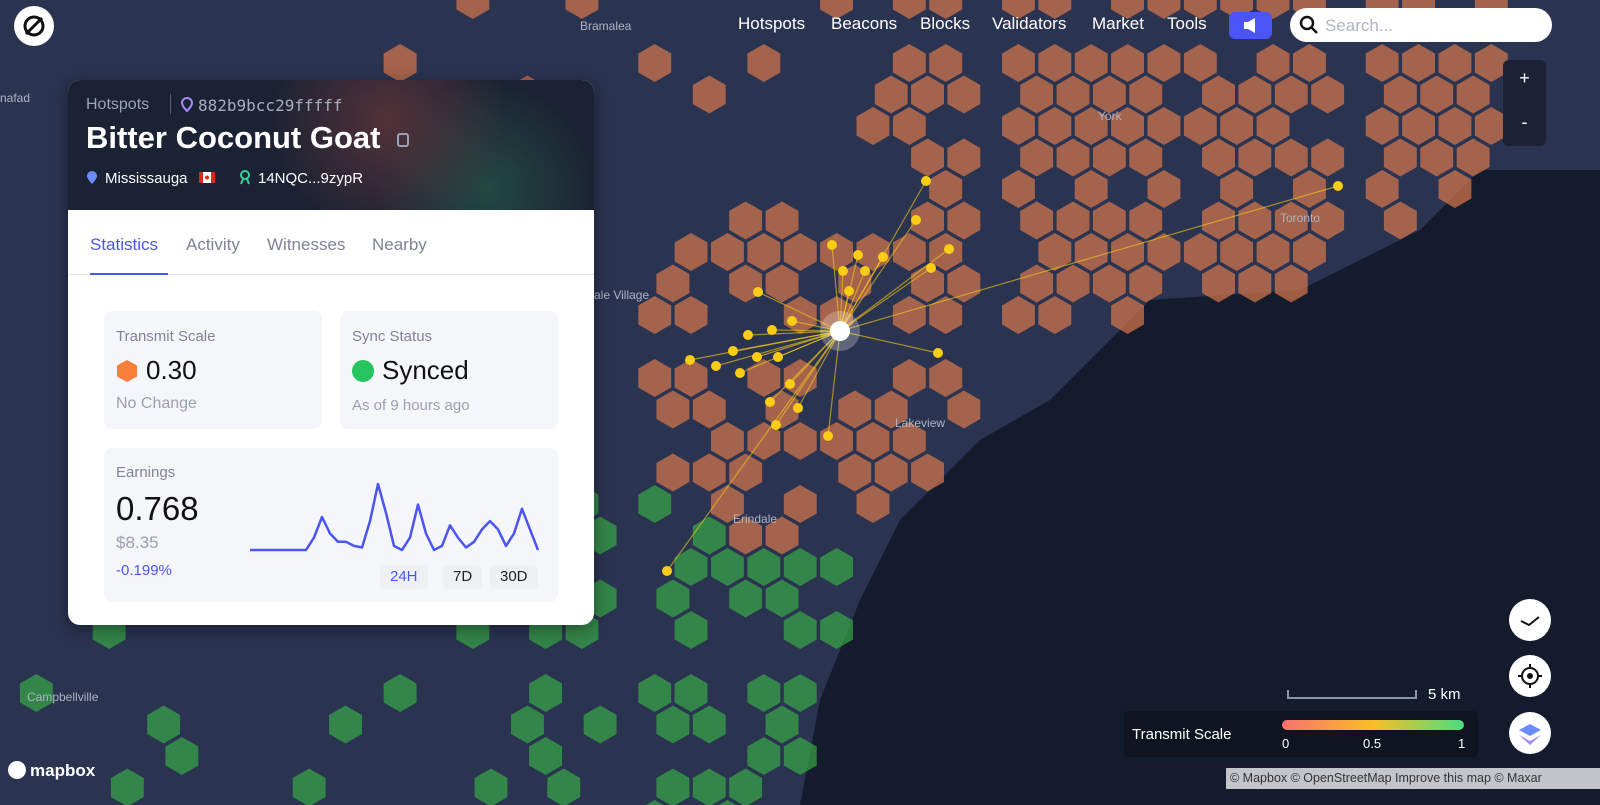  What do you see at coordinates (166, 336) in the screenshot?
I see `transmit-label: Transmit Scale` at bounding box center [166, 336].